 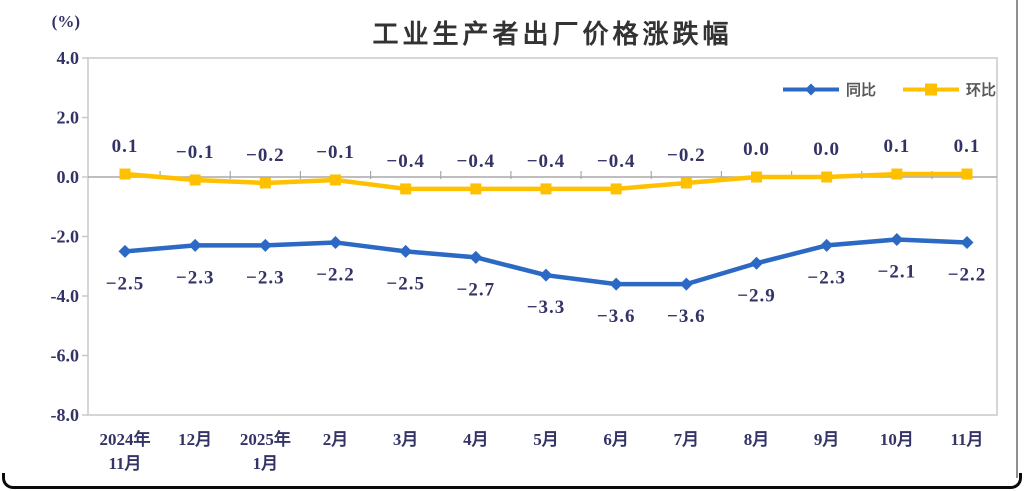 I want to click on x-tick-label: 2024年, so click(x=125, y=439).